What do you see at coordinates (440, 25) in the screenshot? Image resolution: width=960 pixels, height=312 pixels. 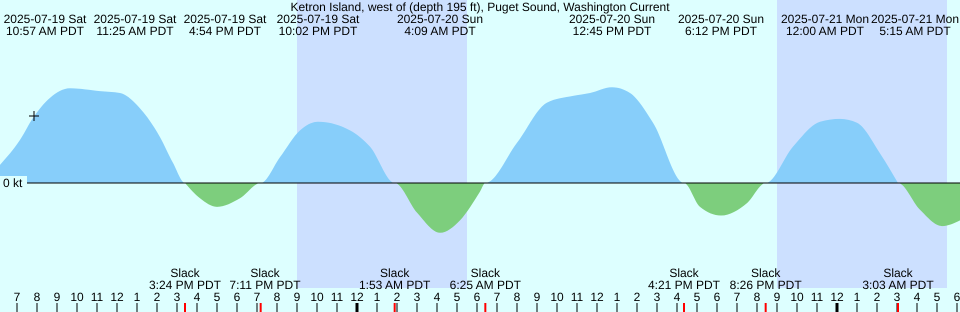 I see `text: 2025-07-20 Sun 4:09 AM PDT` at bounding box center [440, 25].